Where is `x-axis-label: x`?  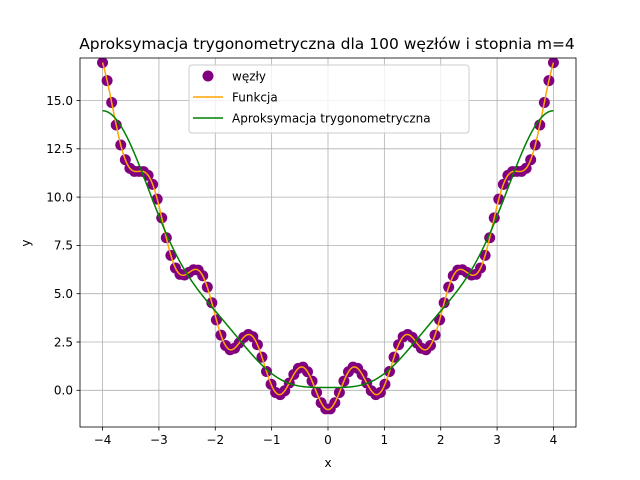 x-axis-label: x is located at coordinates (327, 463).